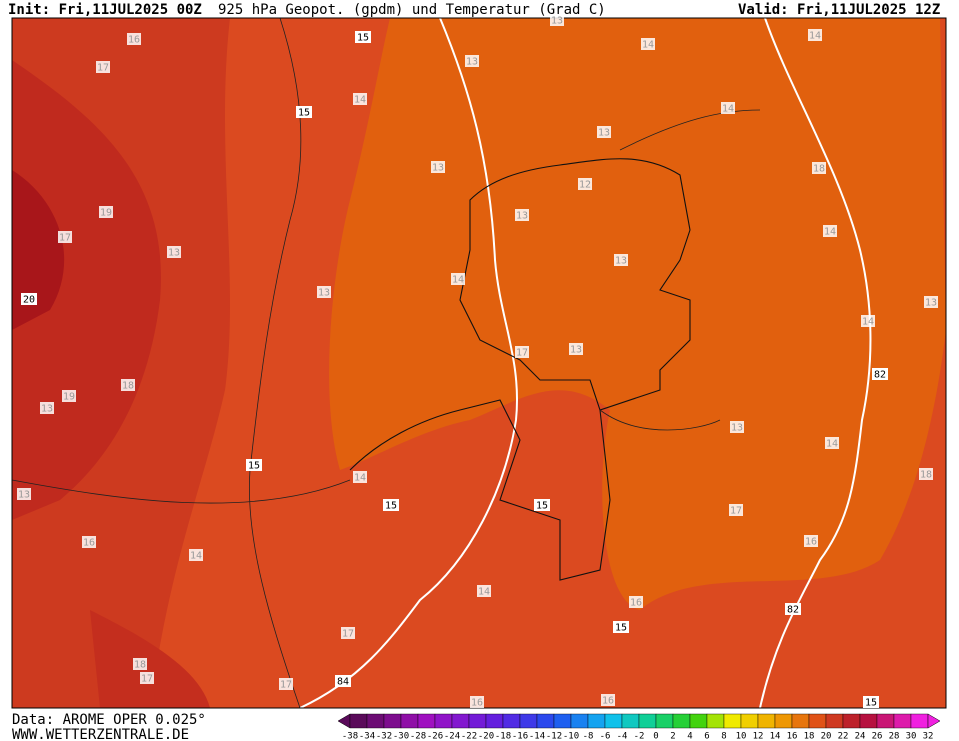  I want to click on colorbar-label: -22, so click(469, 736).